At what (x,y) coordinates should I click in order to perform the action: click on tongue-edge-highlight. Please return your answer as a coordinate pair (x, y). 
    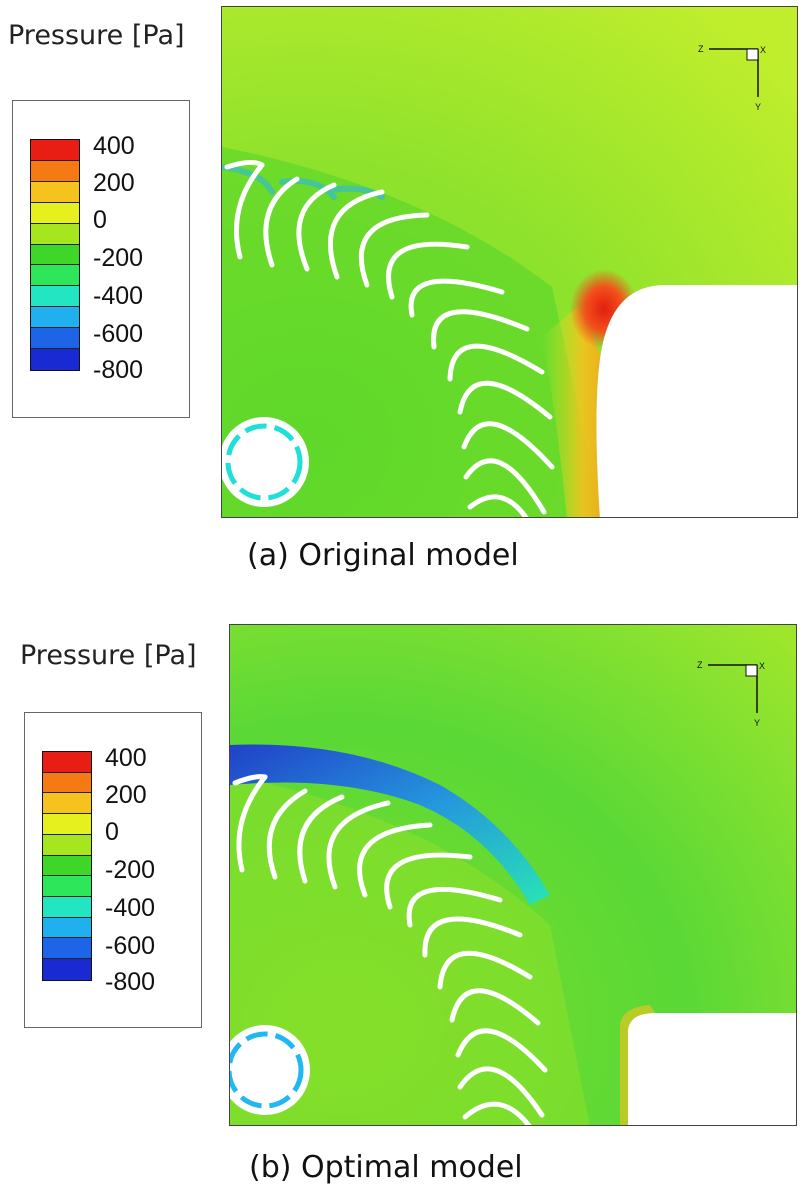
    Looking at the image, I should click on (637, 1065).